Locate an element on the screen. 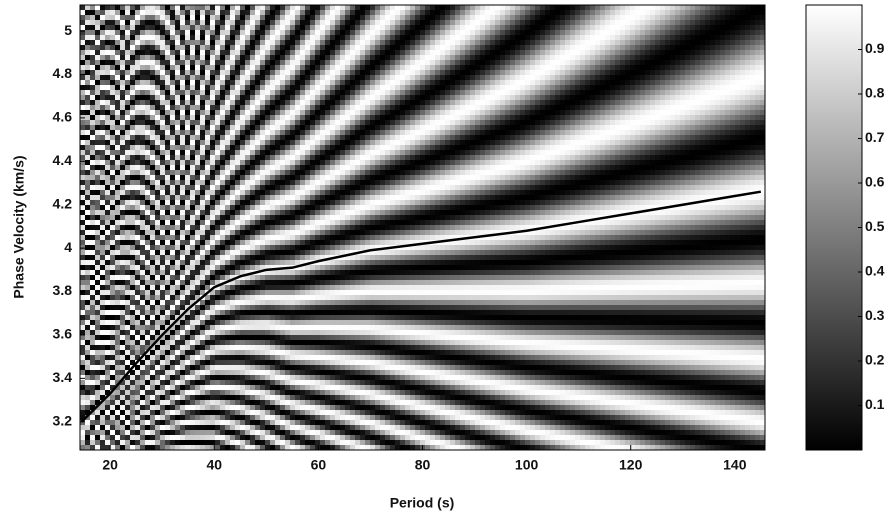 This screenshot has width=891, height=526. y-axis-label: Phase Velocity (km/s) is located at coordinates (19, 226).